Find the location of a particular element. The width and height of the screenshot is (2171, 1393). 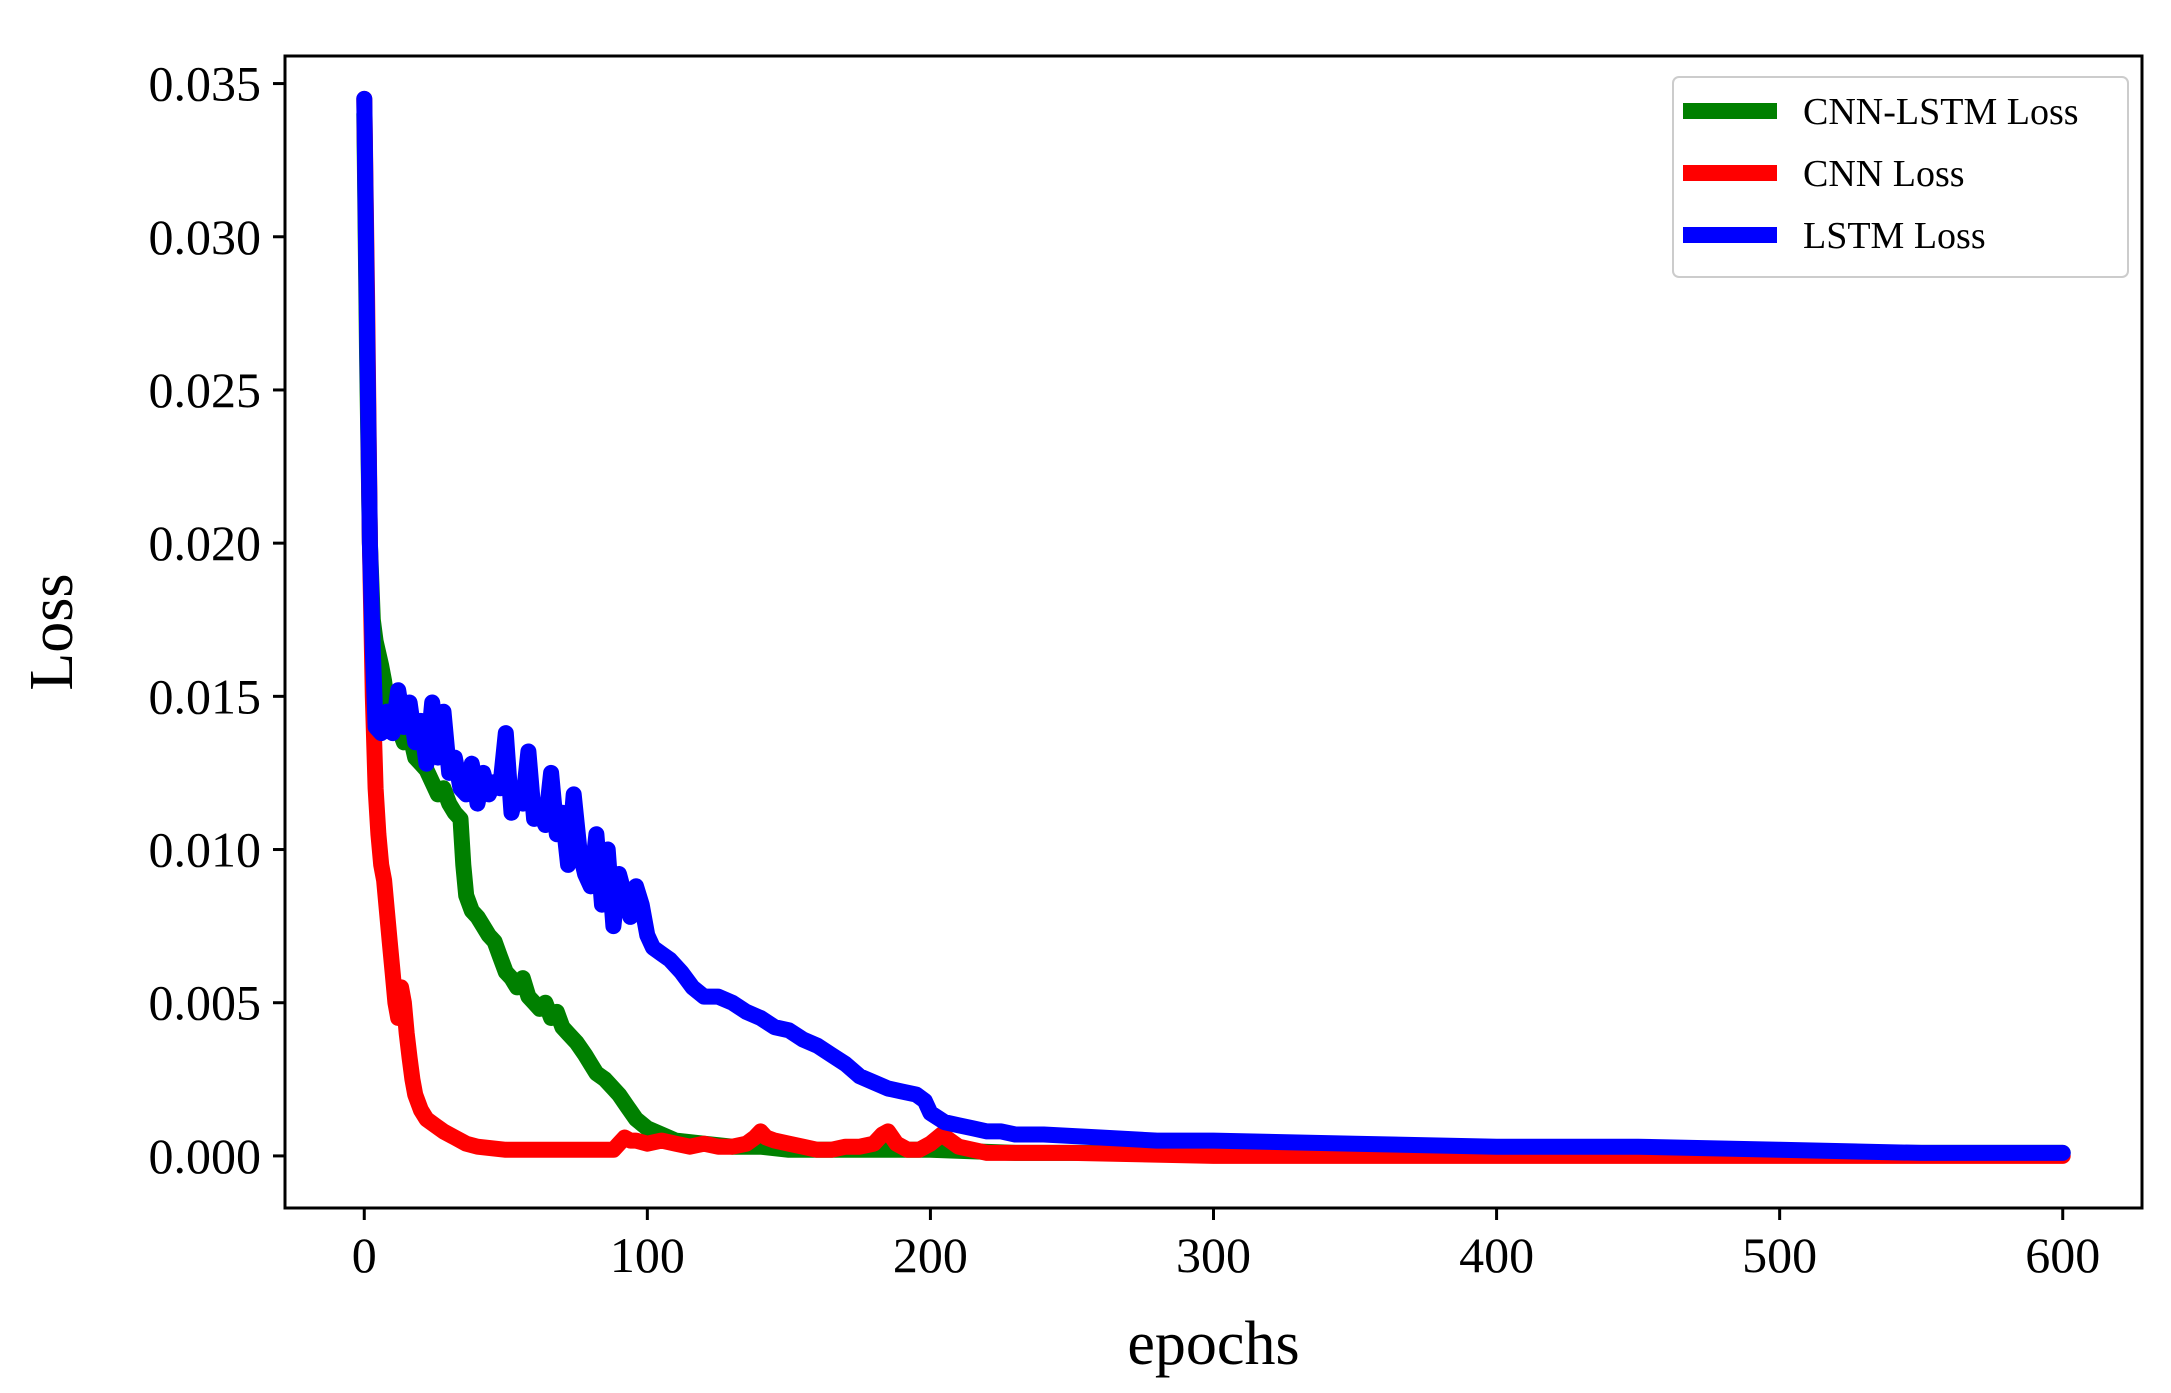

y-tick-label: 0.030 is located at coordinates (205, 237).